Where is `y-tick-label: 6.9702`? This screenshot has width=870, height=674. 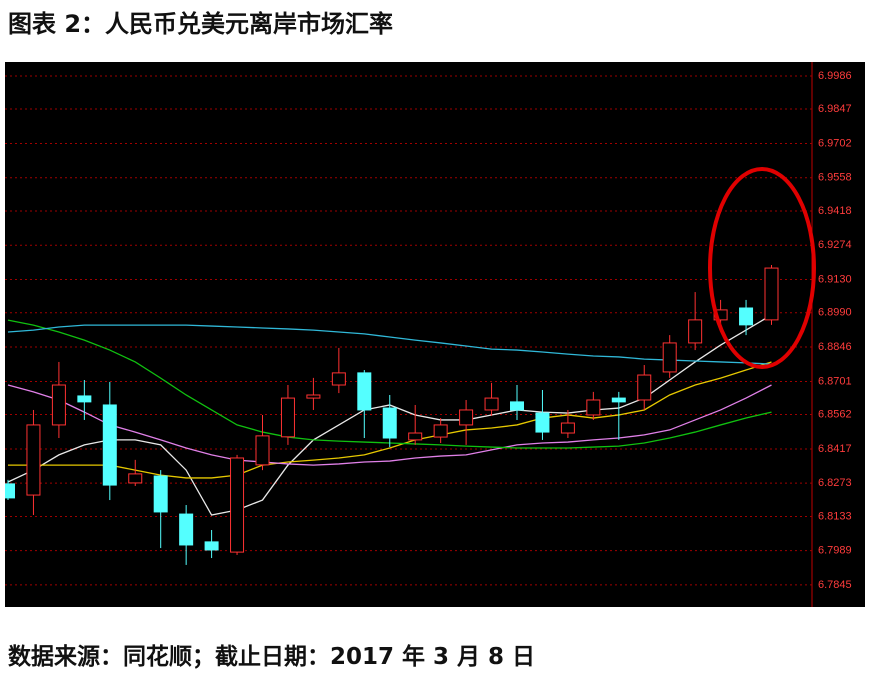
y-tick-label: 6.9702 is located at coordinates (835, 143).